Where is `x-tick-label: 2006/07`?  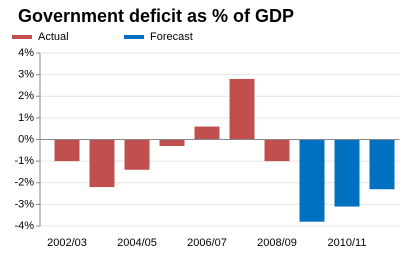
x-tick-label: 2006/07 is located at coordinates (207, 243).